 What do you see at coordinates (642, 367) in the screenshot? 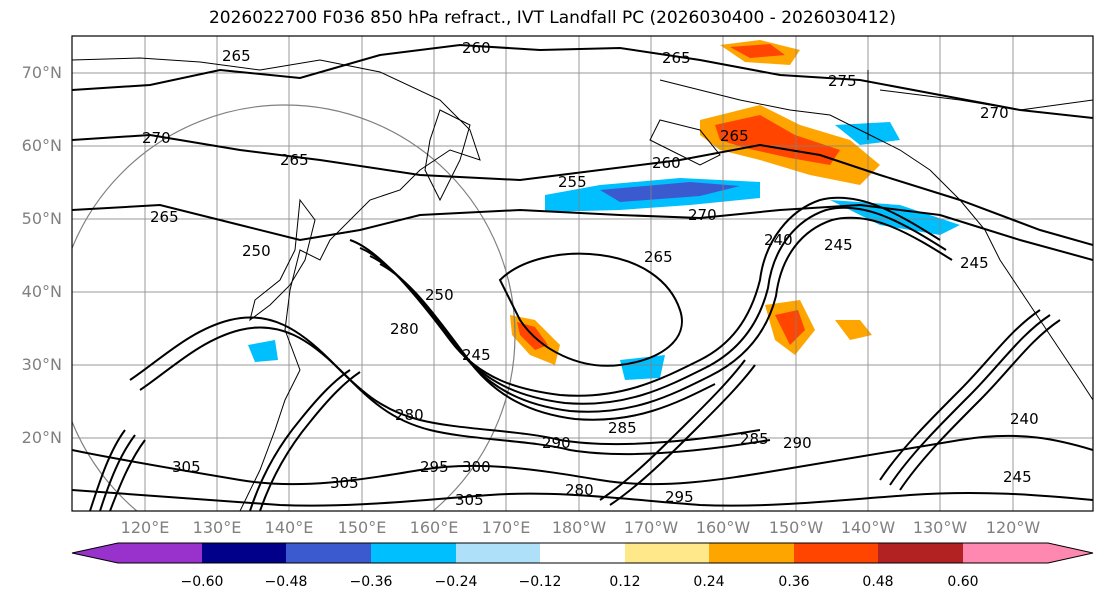
I see `negative-anomaly-trough` at bounding box center [642, 367].